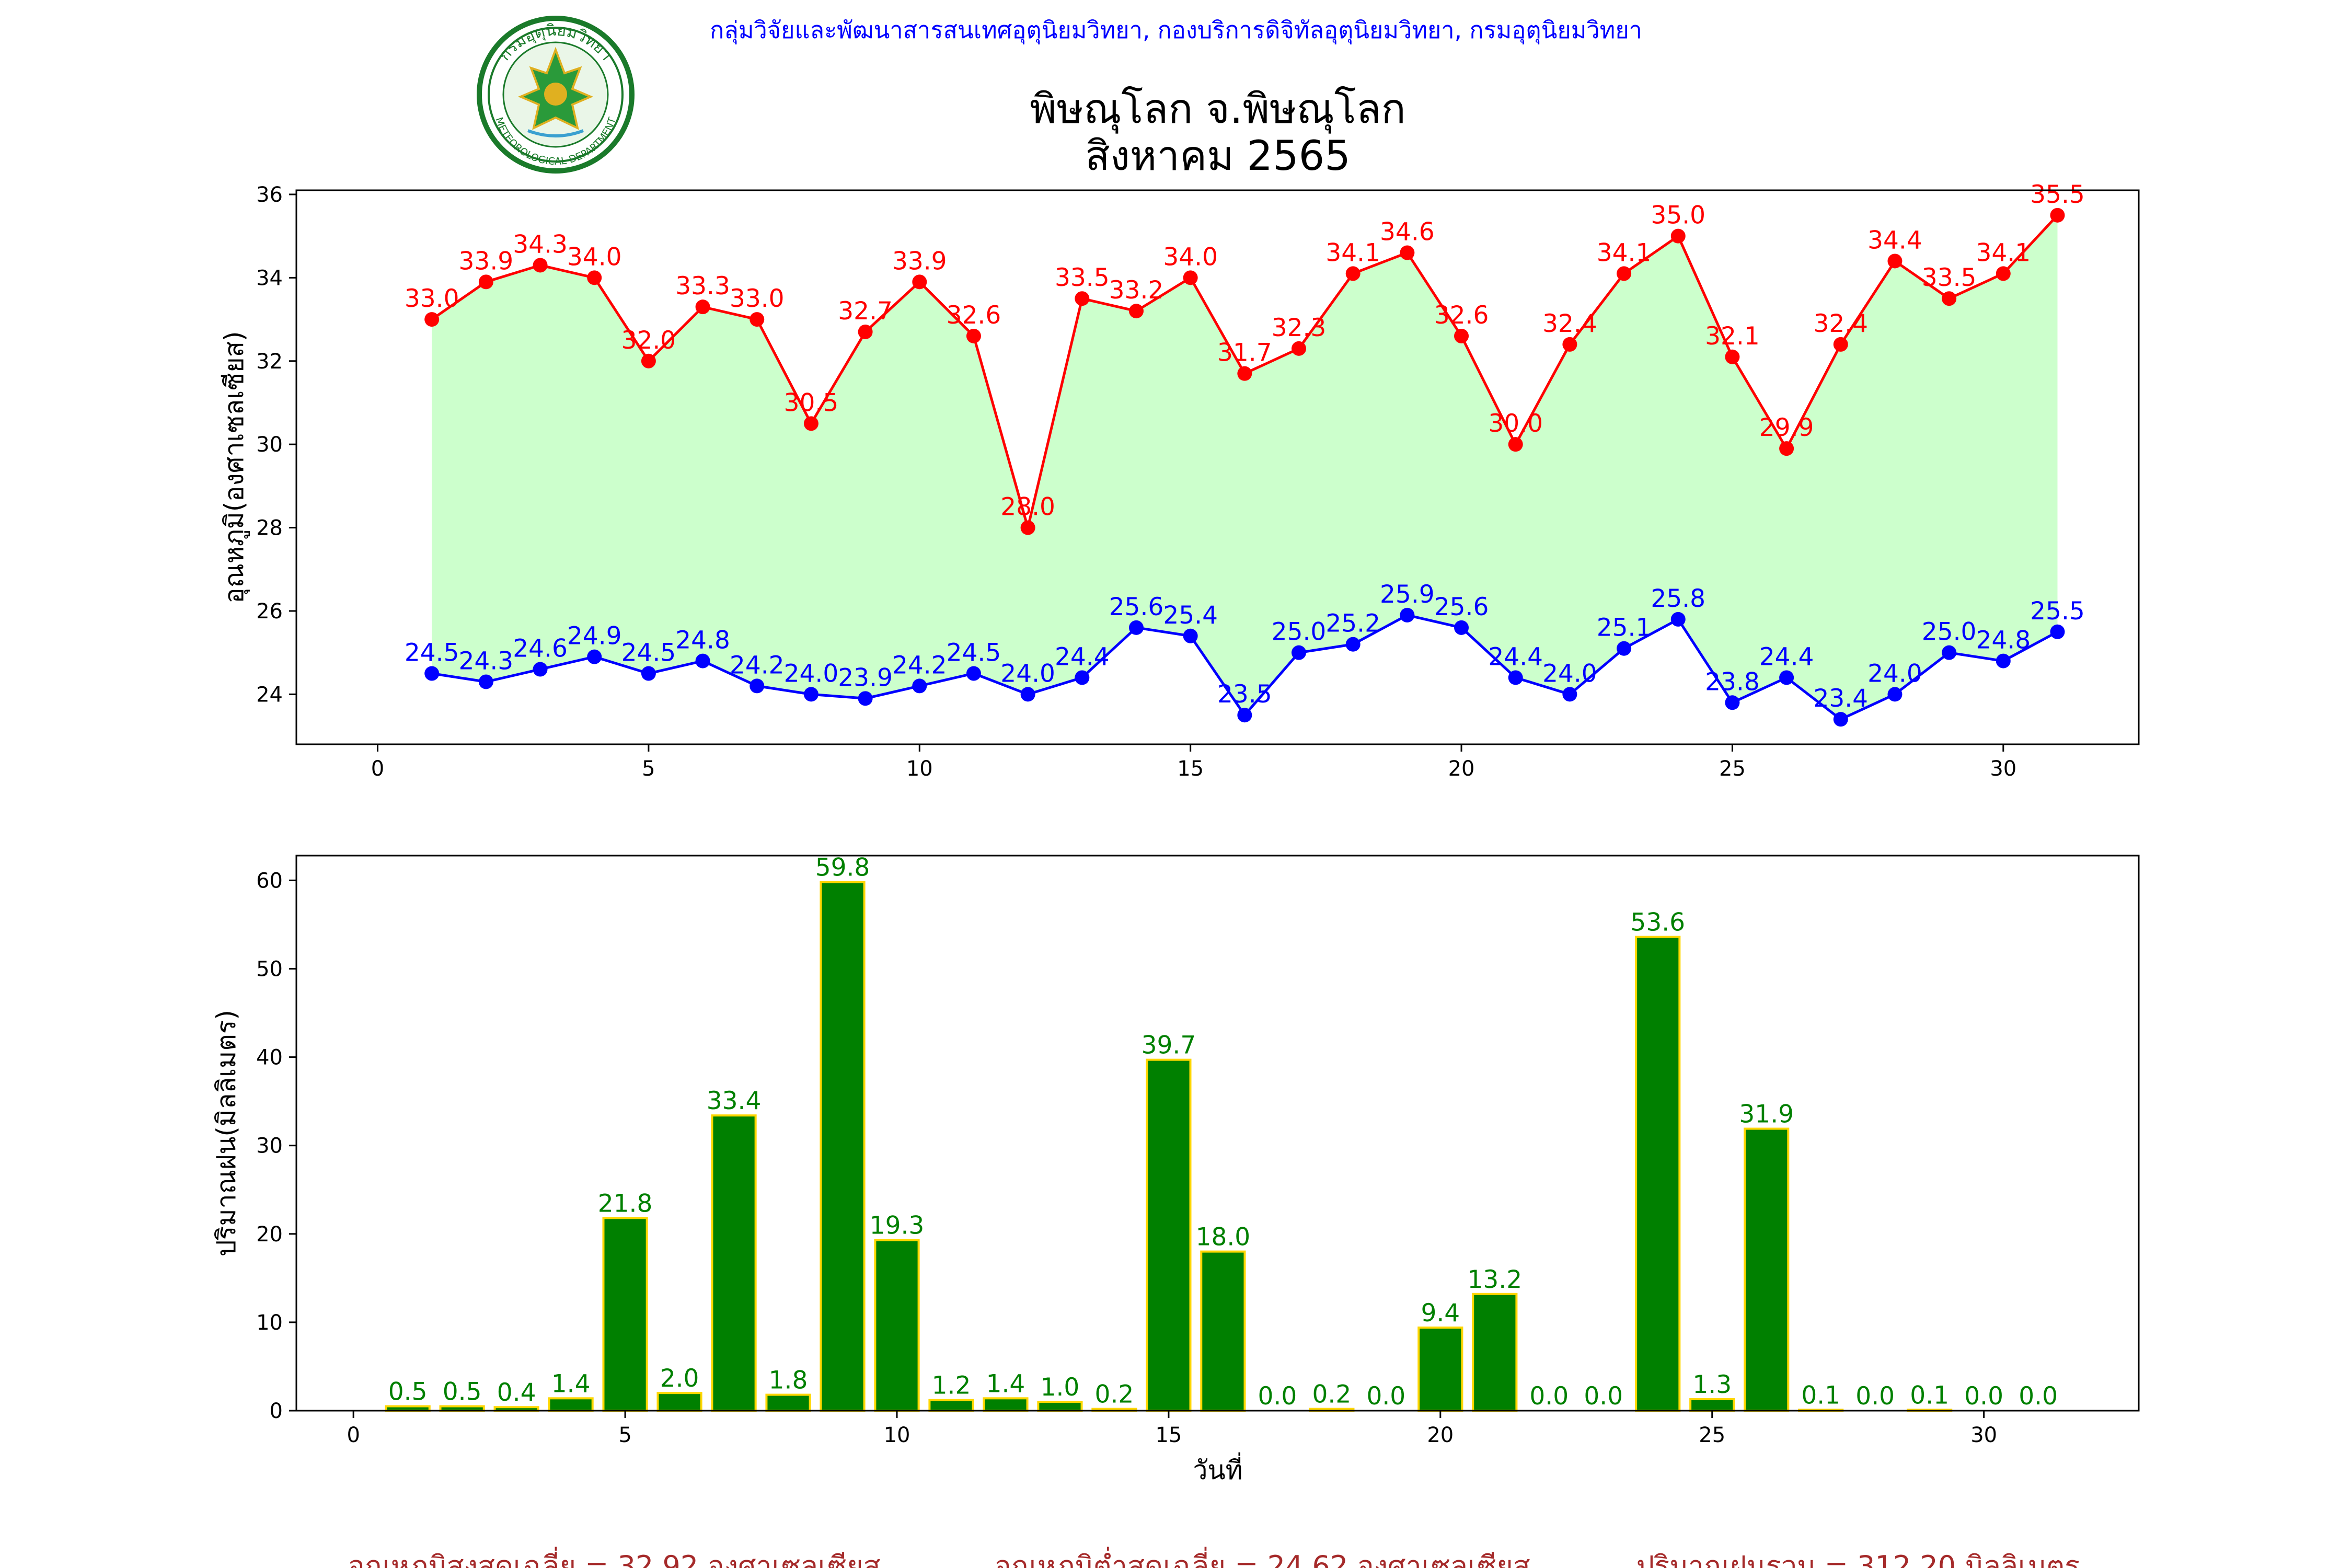 The height and width of the screenshot is (1568, 2352). What do you see at coordinates (555, 92) in the screenshot?
I see `meteorological-department-seal-icon` at bounding box center [555, 92].